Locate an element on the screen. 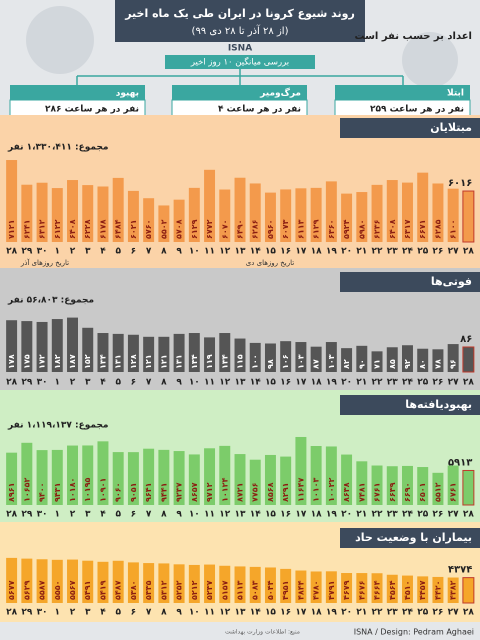 Image resolution: width=480 pixels, height=640 pixels. x-tick-label: ۱۲ is located at coordinates (224, 613).